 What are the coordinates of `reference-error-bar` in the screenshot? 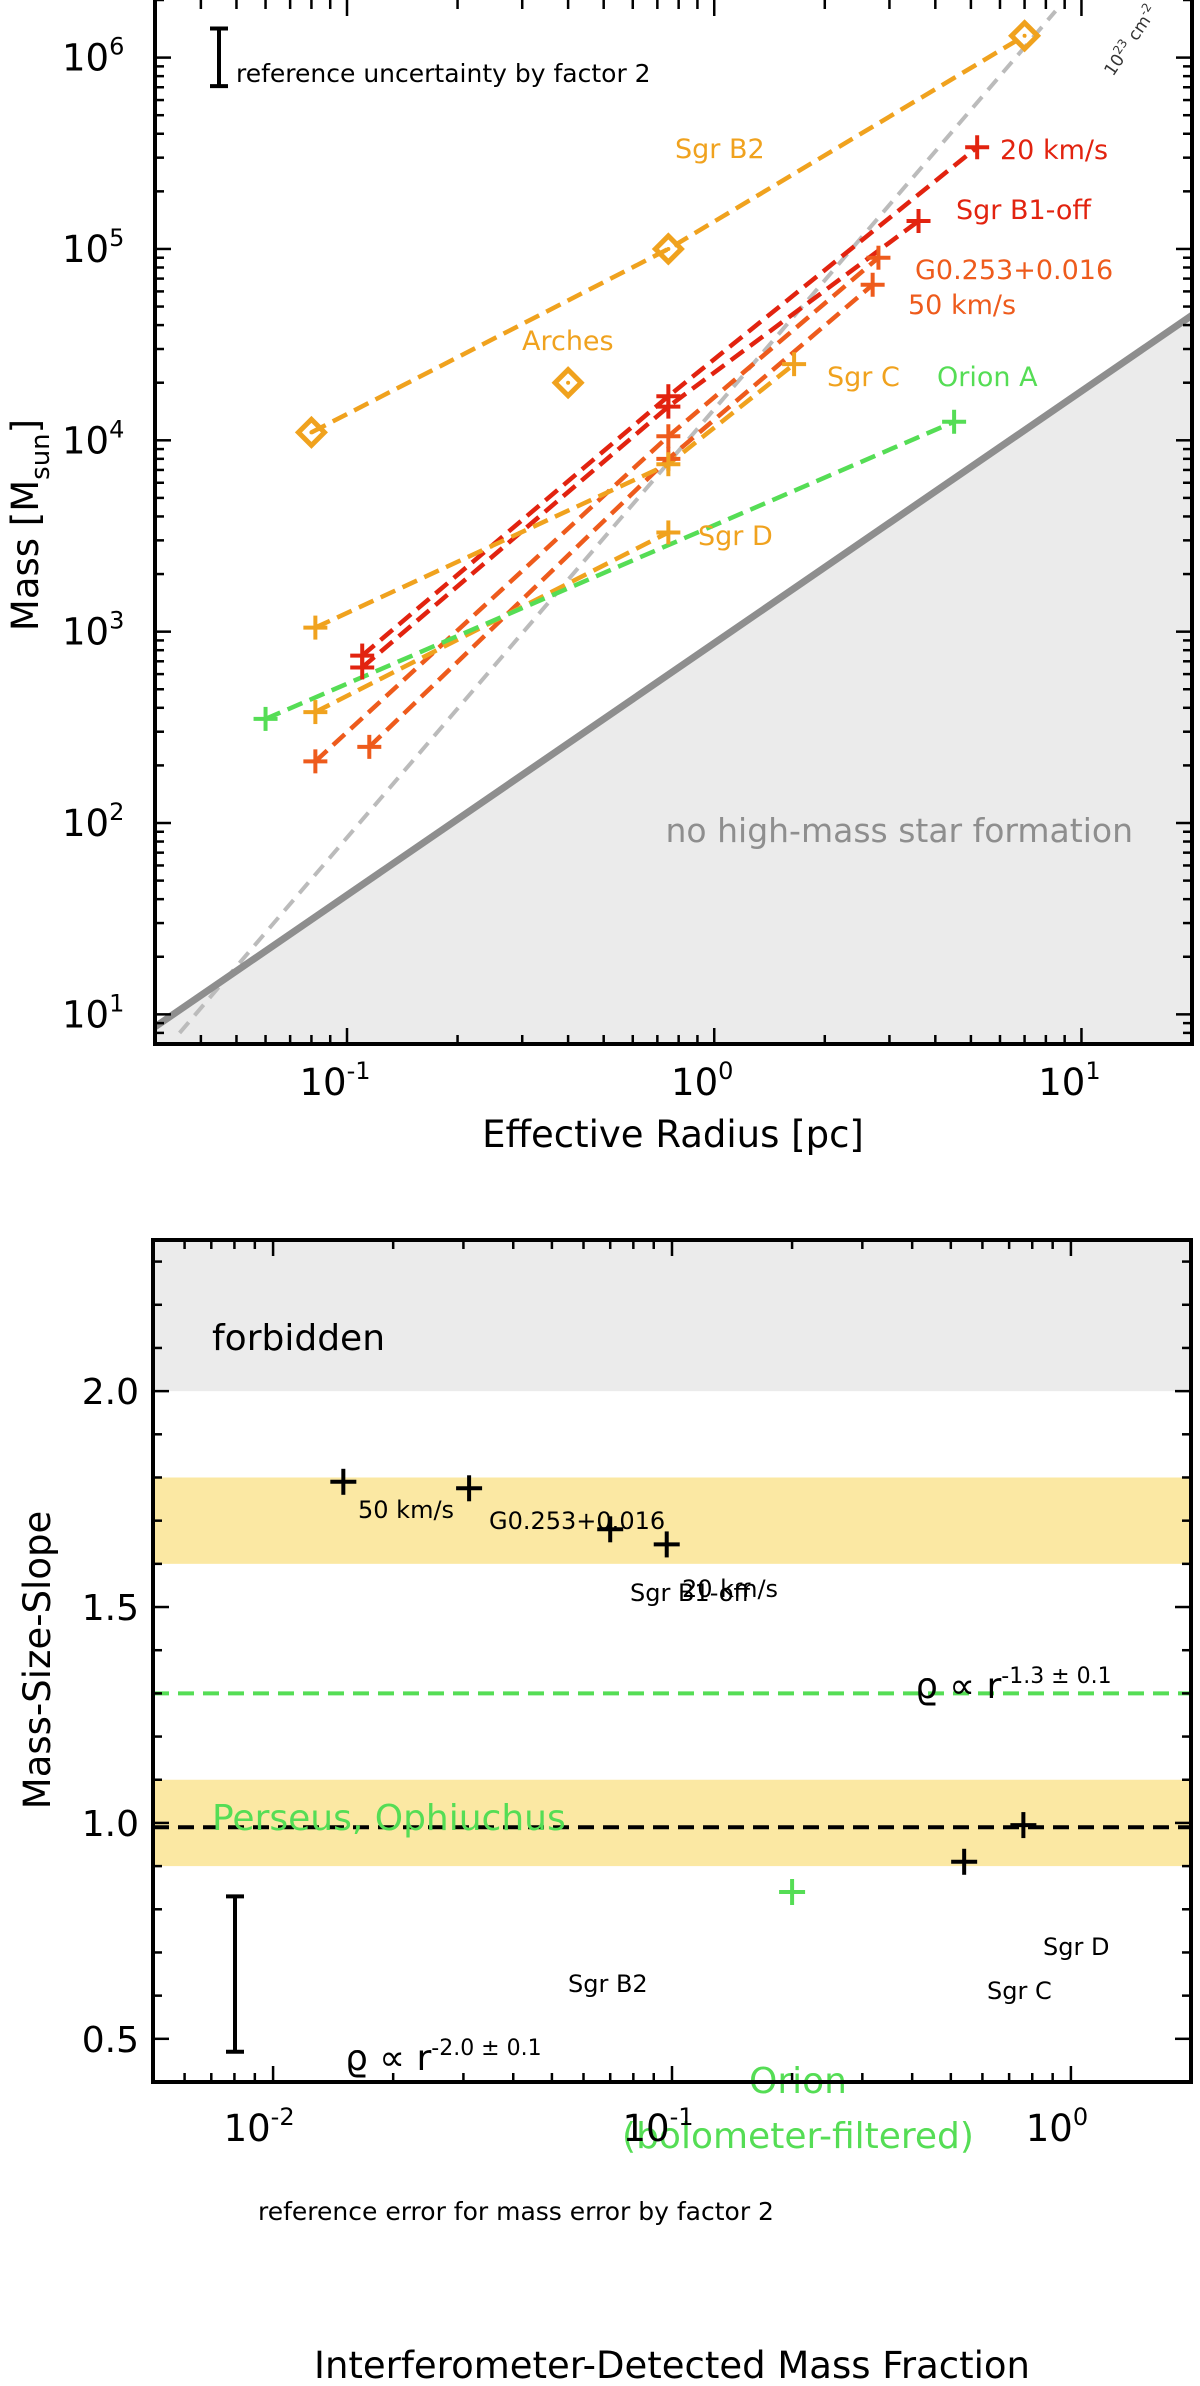 It's located at (235, 1974).